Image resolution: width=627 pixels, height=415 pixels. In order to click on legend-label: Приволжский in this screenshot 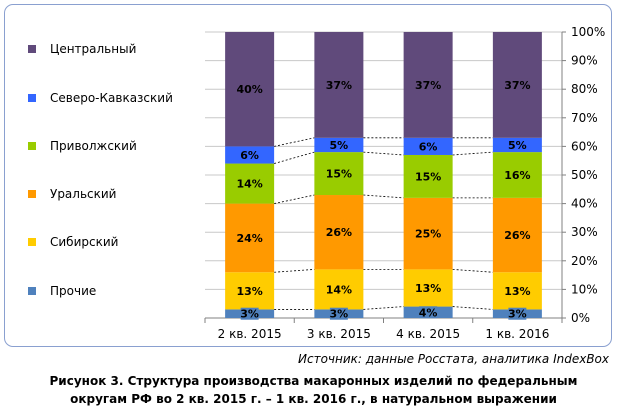, I will do `click(93, 146)`.